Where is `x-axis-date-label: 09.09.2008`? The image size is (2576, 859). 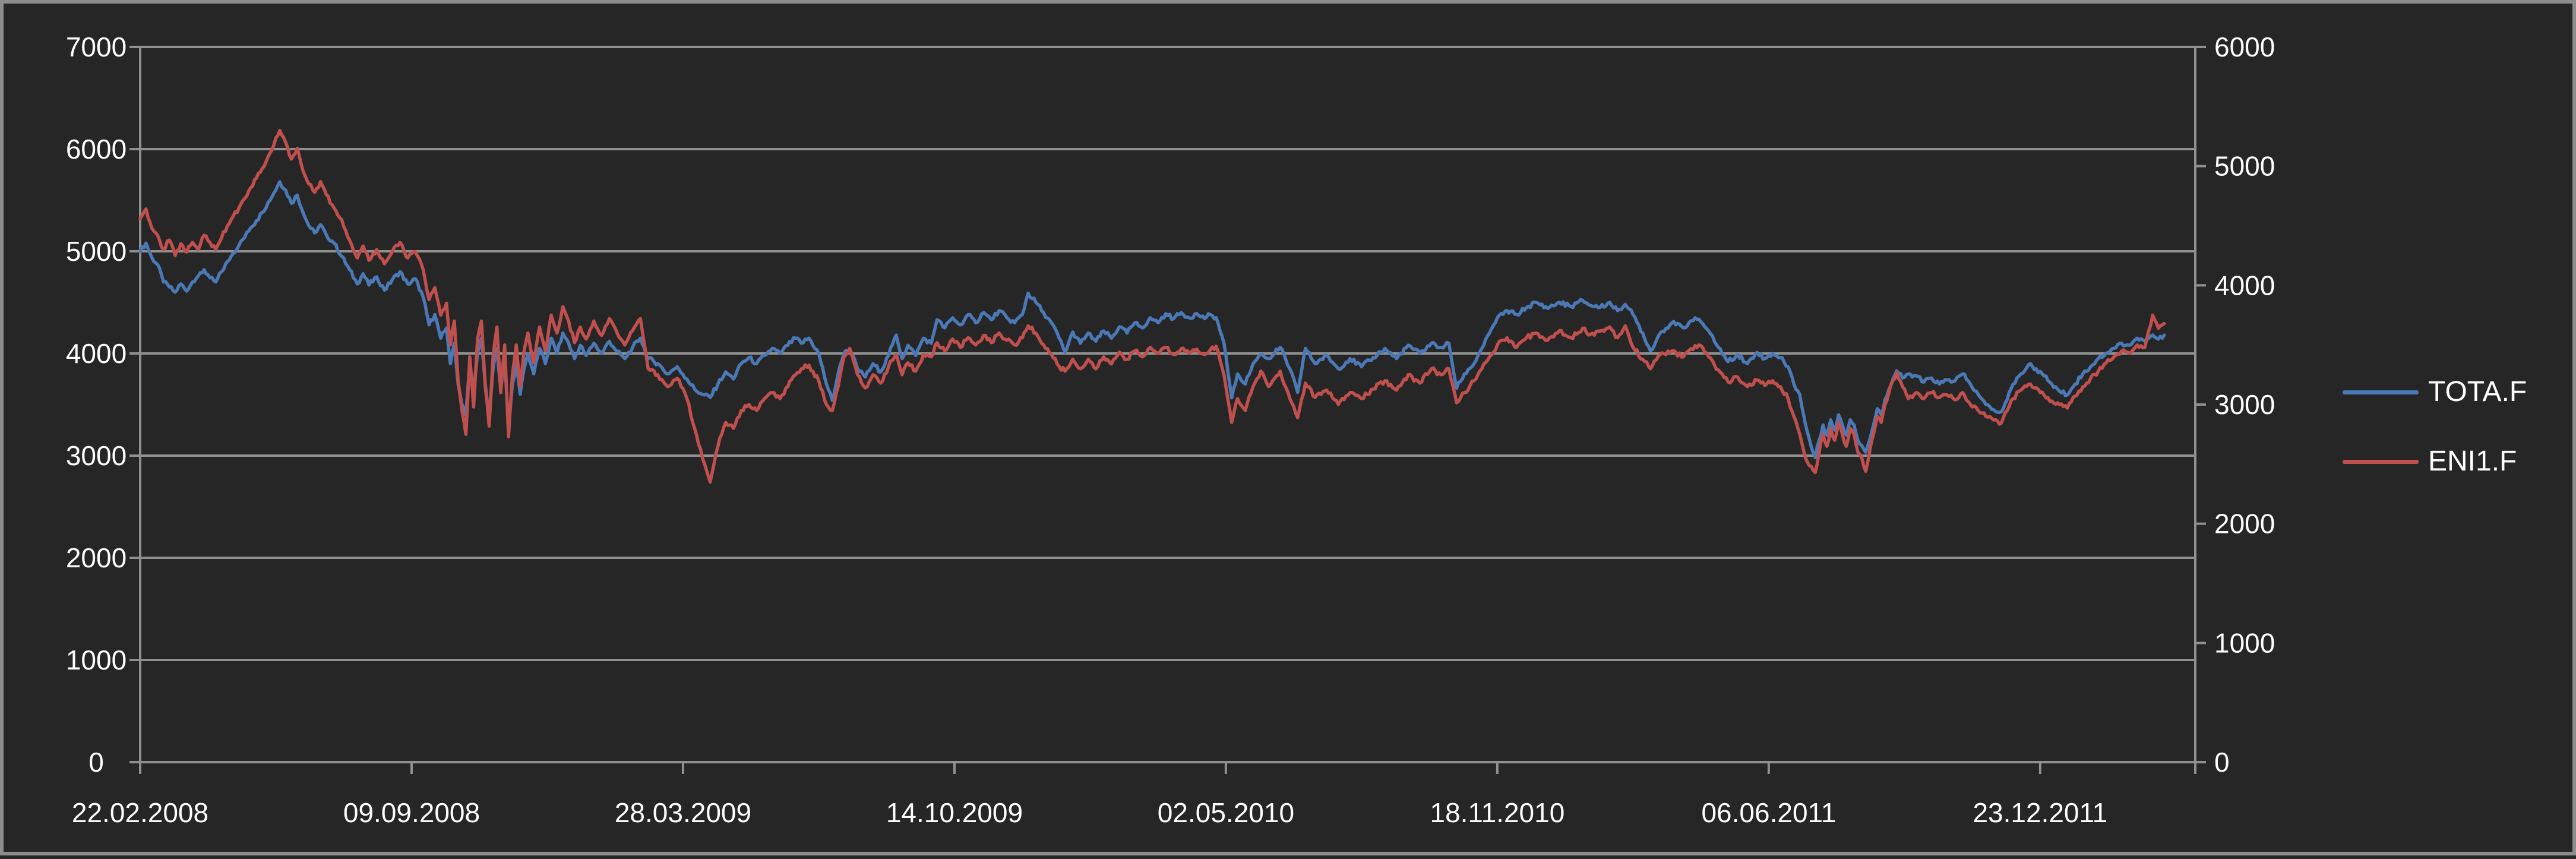
x-axis-date-label: 09.09.2008 is located at coordinates (411, 813).